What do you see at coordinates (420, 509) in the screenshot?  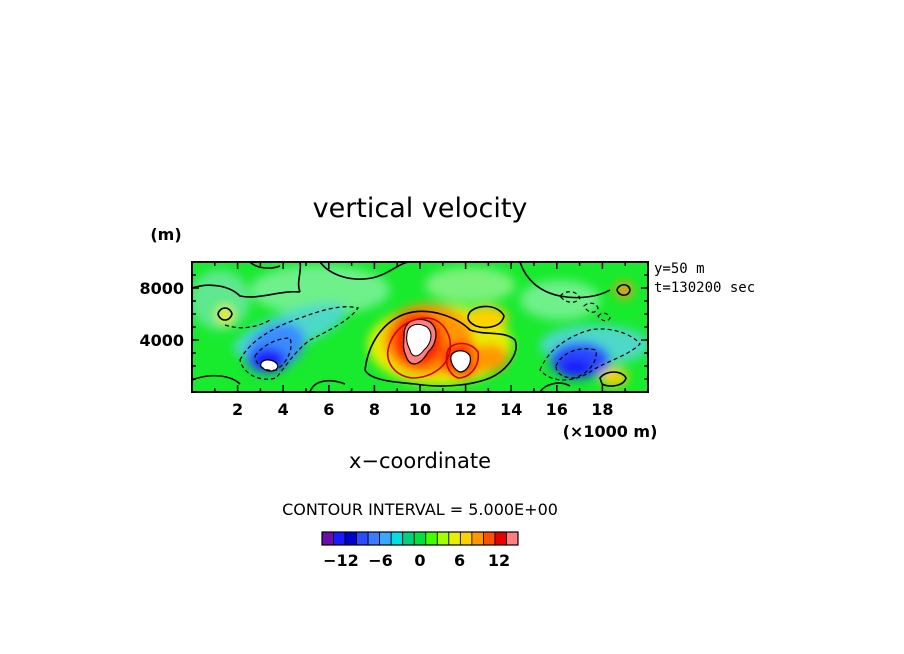 I see `contour-interval-text: CONTOUR INTERVAL = 5.000E+00` at bounding box center [420, 509].